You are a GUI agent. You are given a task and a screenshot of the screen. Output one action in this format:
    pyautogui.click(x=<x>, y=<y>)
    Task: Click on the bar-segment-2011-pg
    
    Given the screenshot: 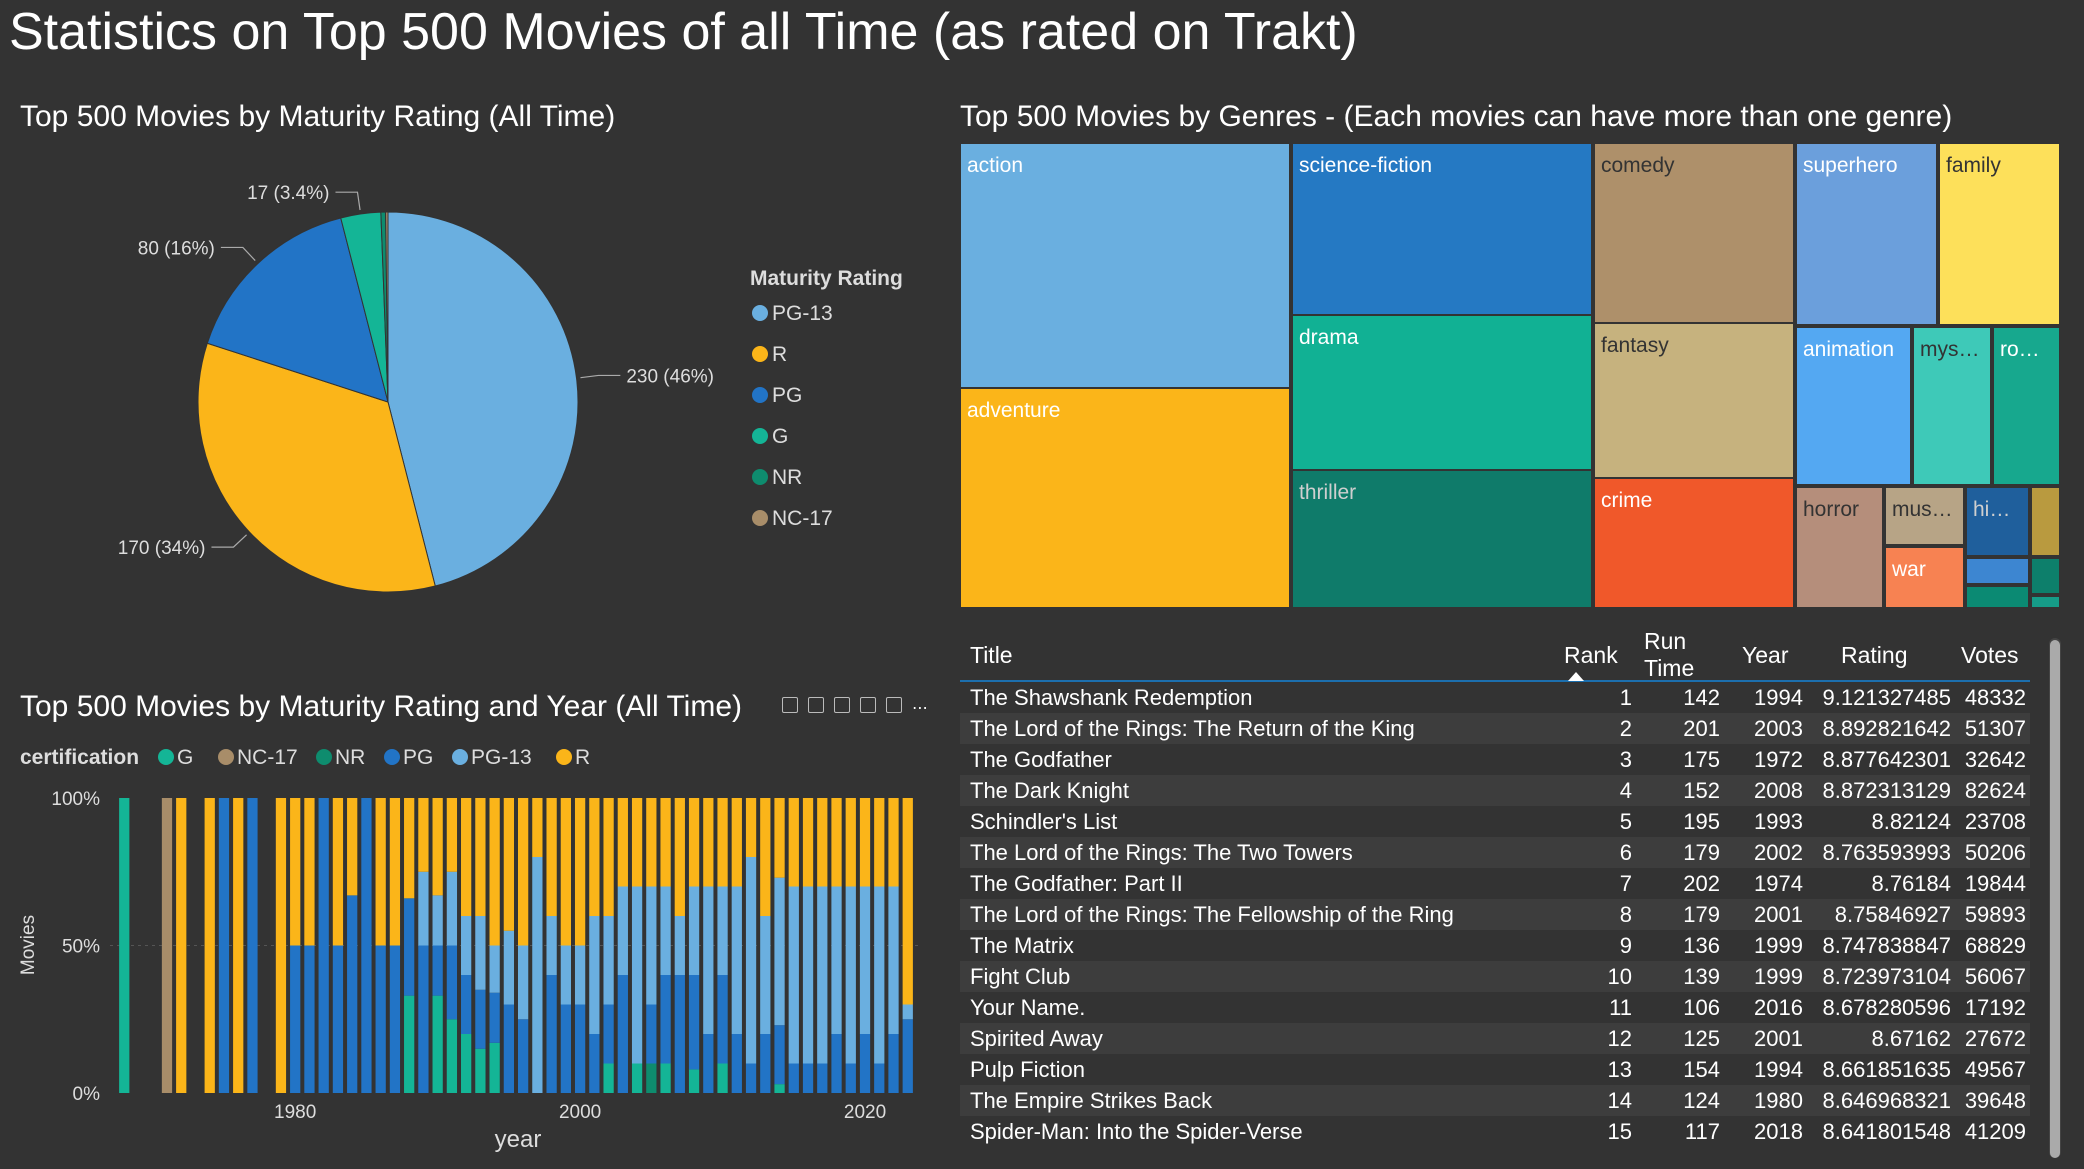 What is the action you would take?
    pyautogui.click(x=736, y=1063)
    